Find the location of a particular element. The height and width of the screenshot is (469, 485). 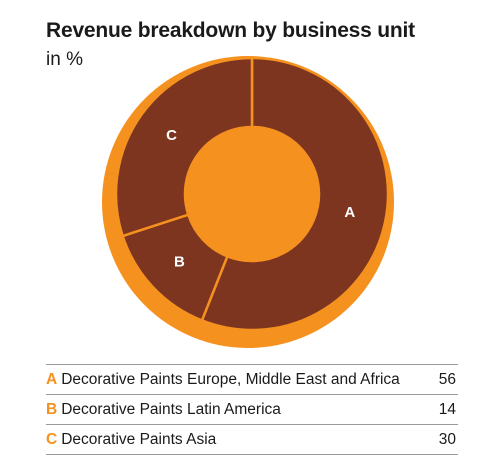

legend-label-b: Decorative Paints Latin America is located at coordinates (171, 409).